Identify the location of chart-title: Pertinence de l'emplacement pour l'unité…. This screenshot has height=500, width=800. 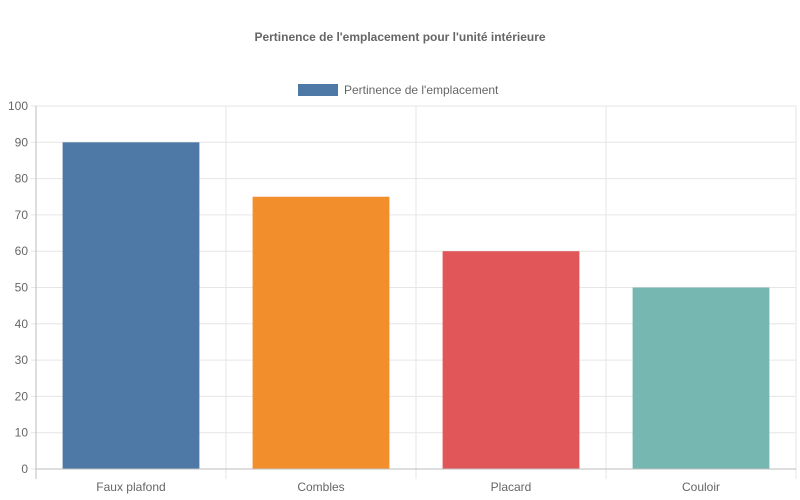
(399, 37).